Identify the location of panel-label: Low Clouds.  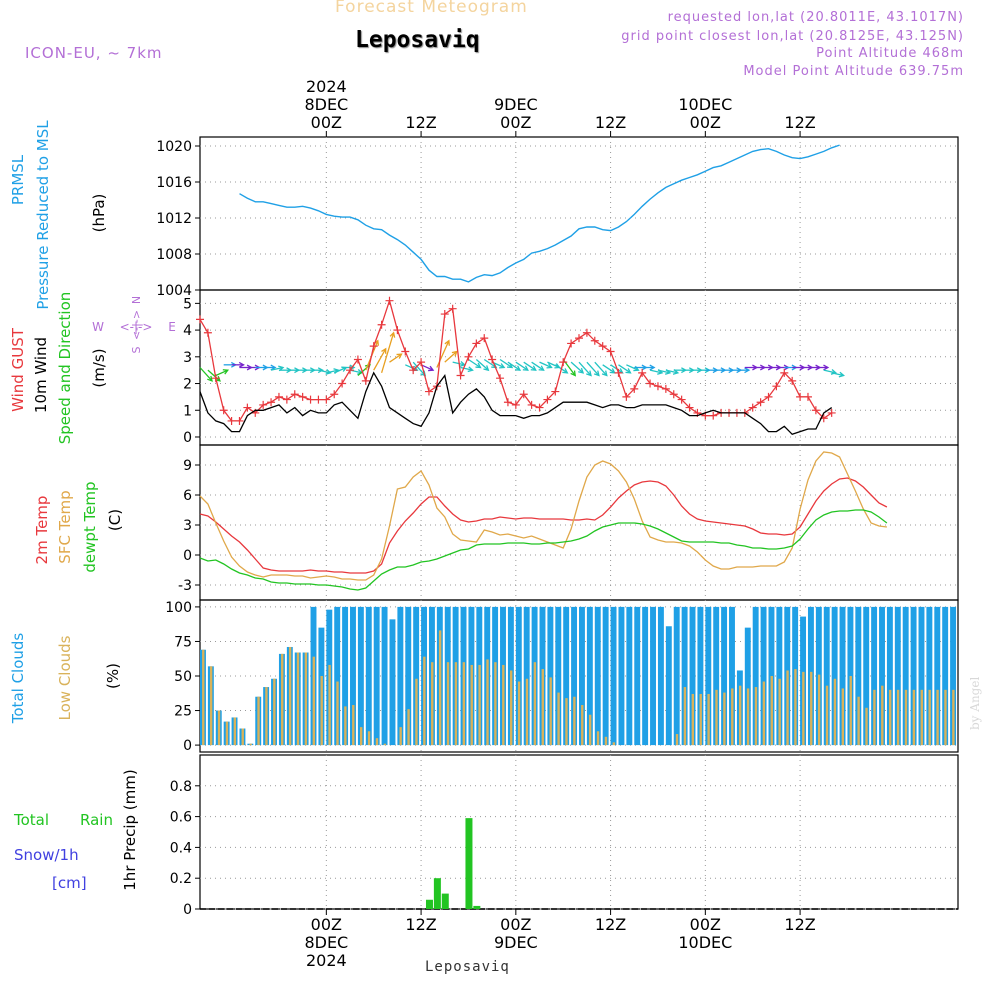
(65, 677).